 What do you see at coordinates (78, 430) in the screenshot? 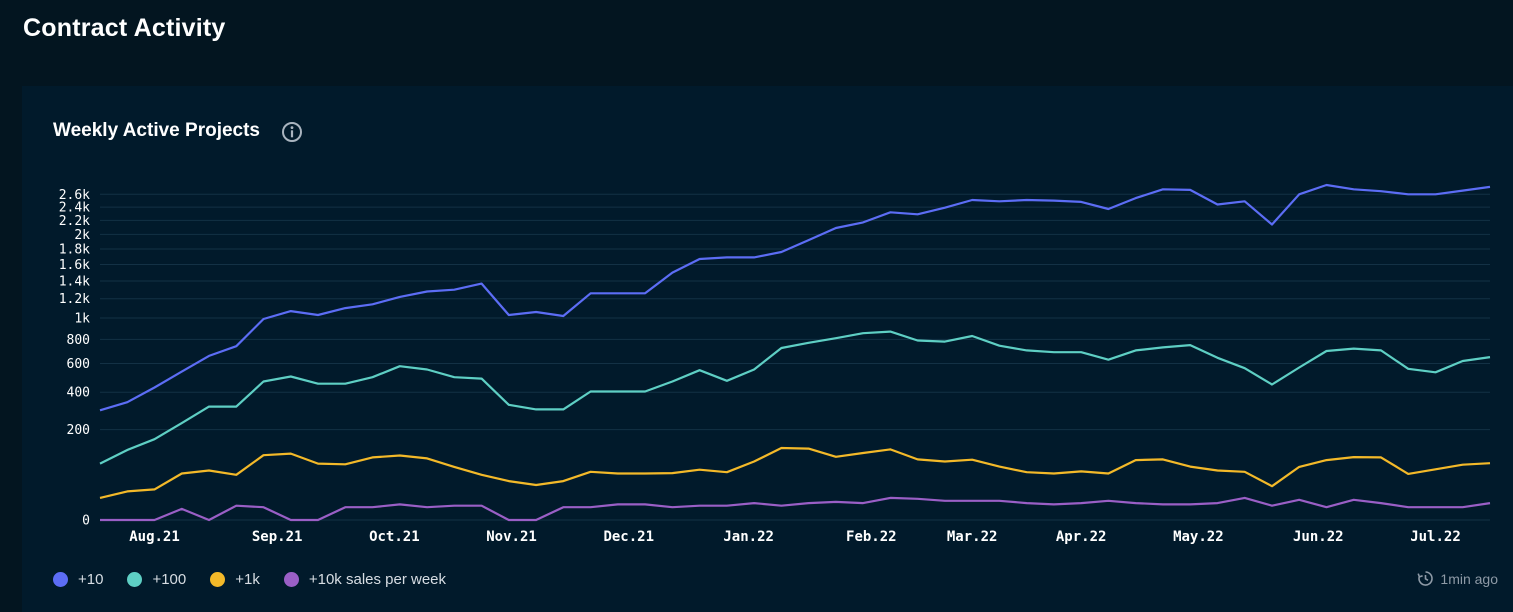
I see `y-tick-label: 200` at bounding box center [78, 430].